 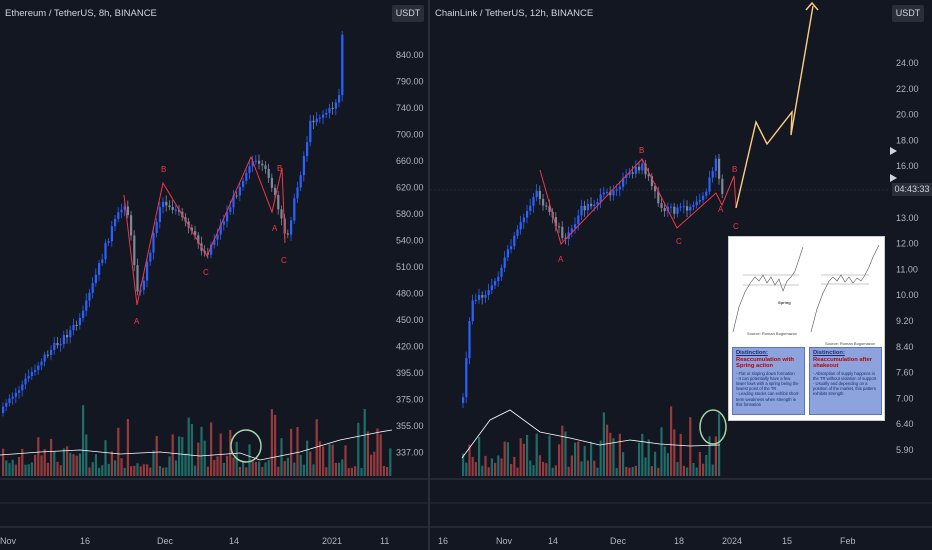 I want to click on left-pattern-line, so click(x=204, y=230).